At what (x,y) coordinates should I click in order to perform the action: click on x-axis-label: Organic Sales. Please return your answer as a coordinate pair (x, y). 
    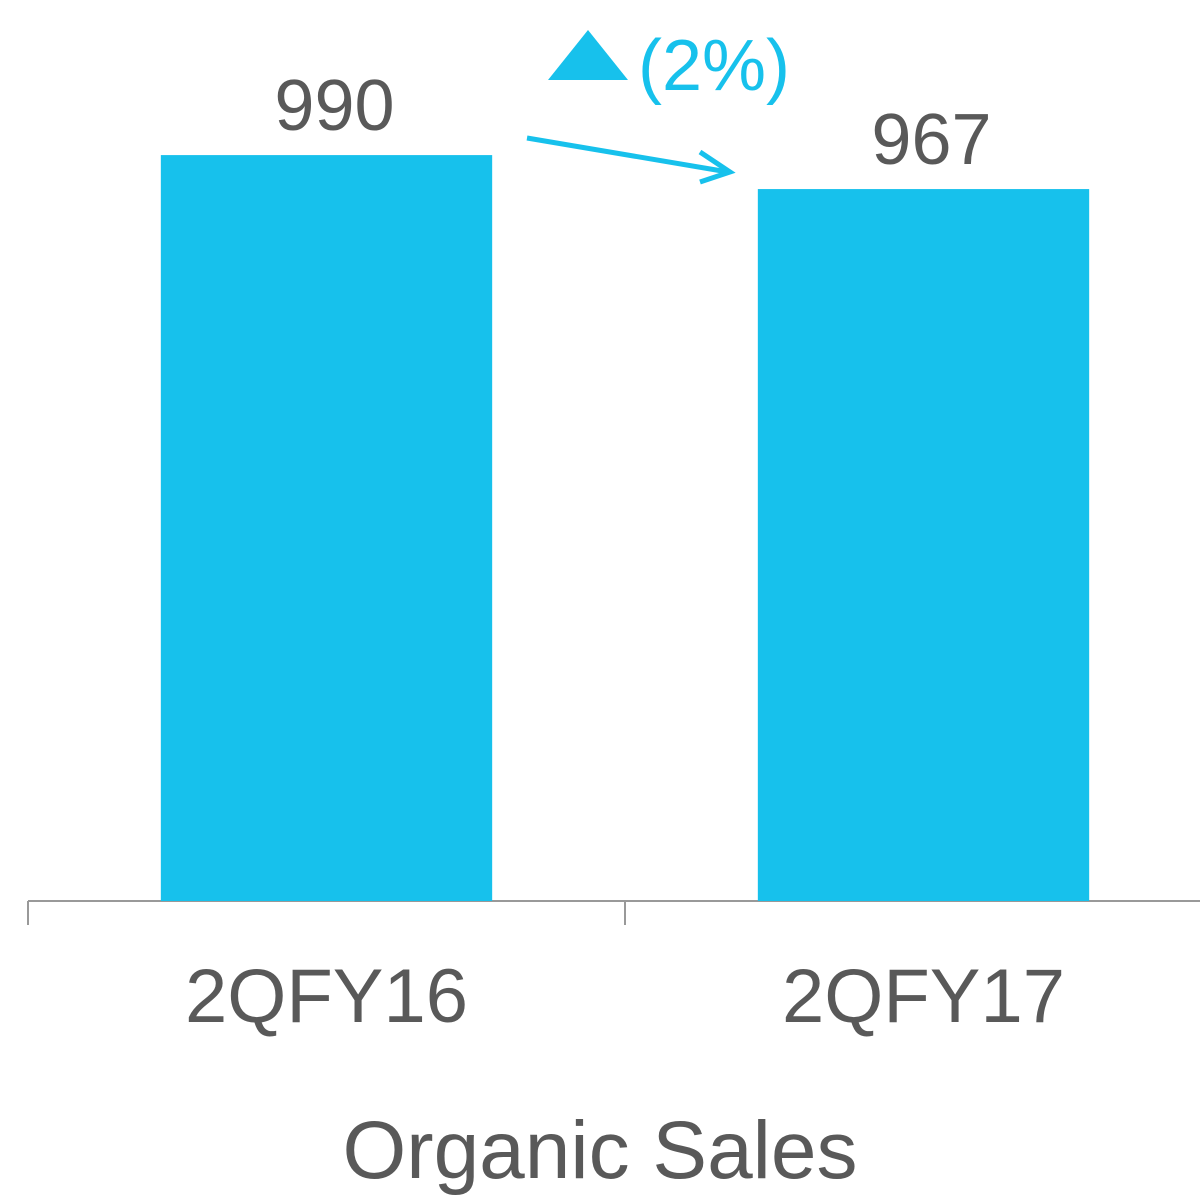
    Looking at the image, I should click on (599, 1150).